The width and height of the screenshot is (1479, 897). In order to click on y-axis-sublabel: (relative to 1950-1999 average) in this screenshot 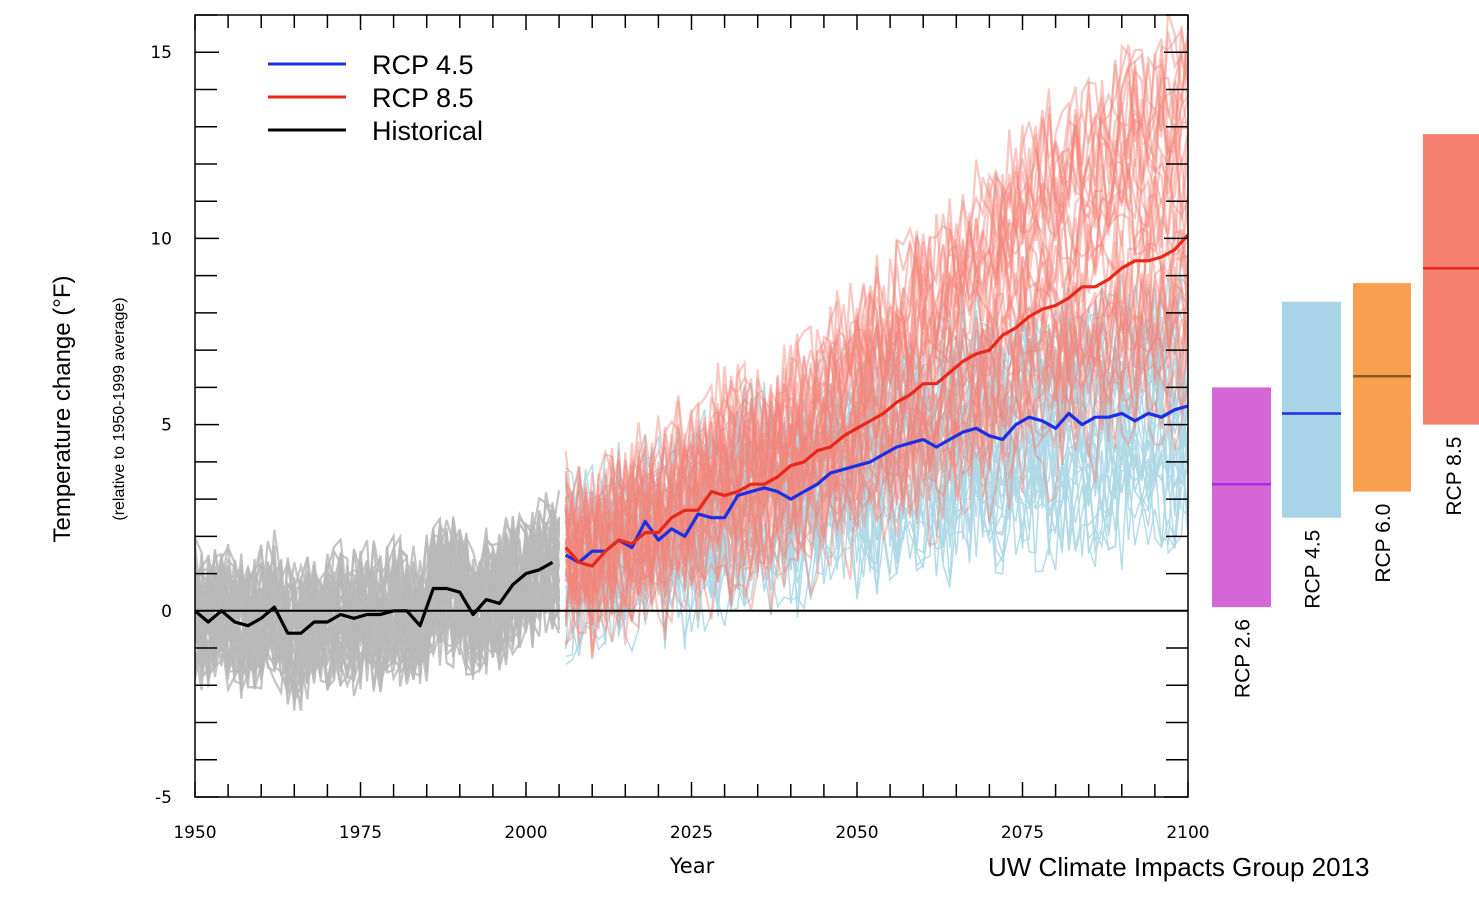, I will do `click(119, 408)`.